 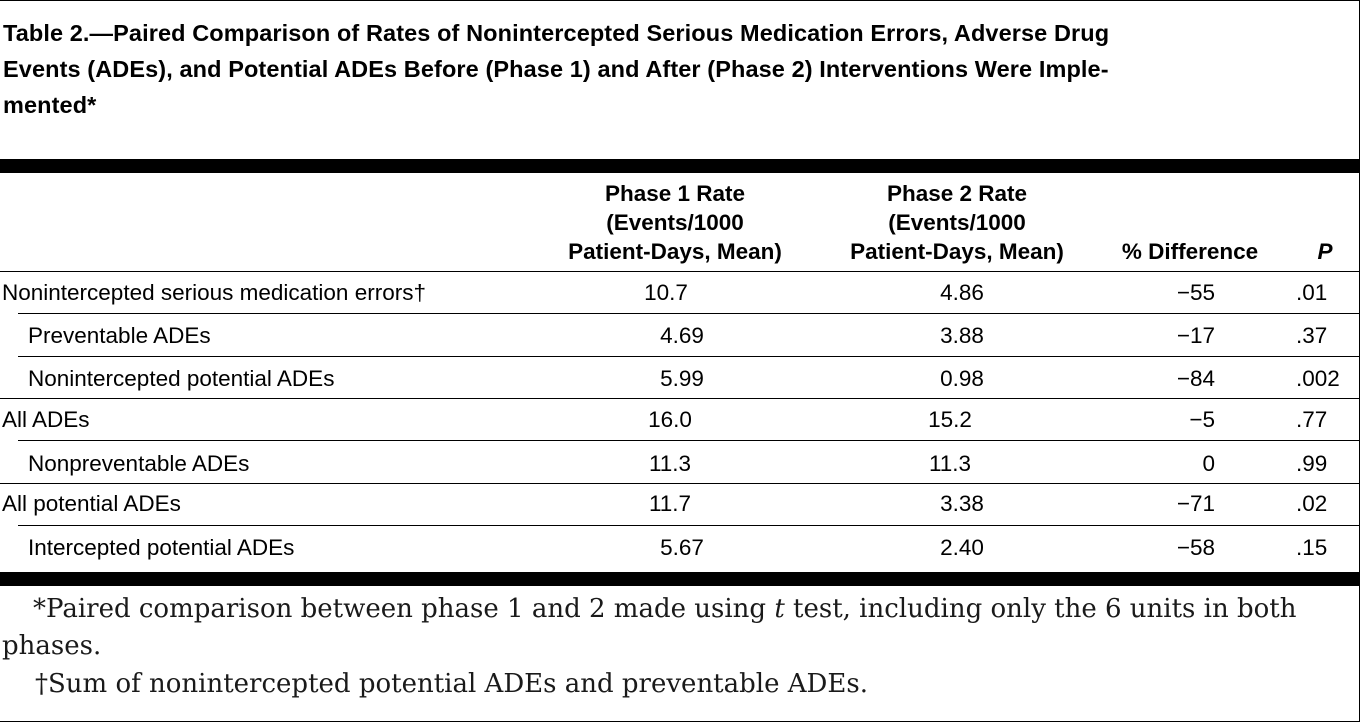 I want to click on row-difference: −5, so click(x=1202, y=419).